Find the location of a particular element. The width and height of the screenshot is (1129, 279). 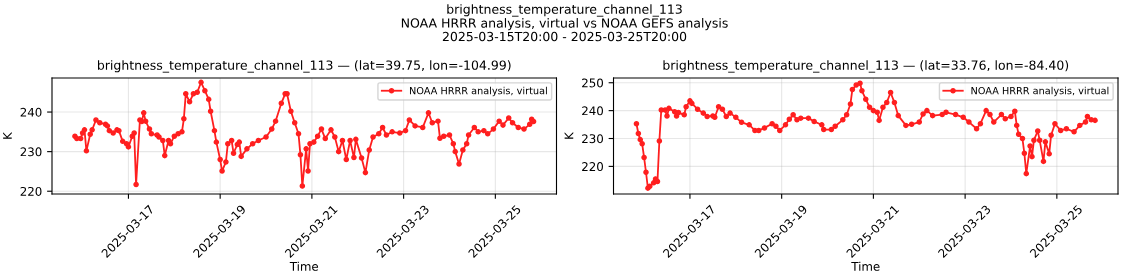

y-tick-label: 250 is located at coordinates (592, 83).